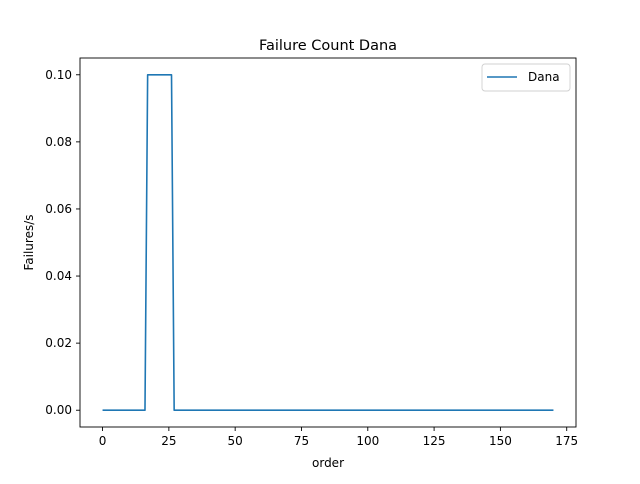 This screenshot has height=484, width=640. I want to click on x-axis-label: order, so click(328, 463).